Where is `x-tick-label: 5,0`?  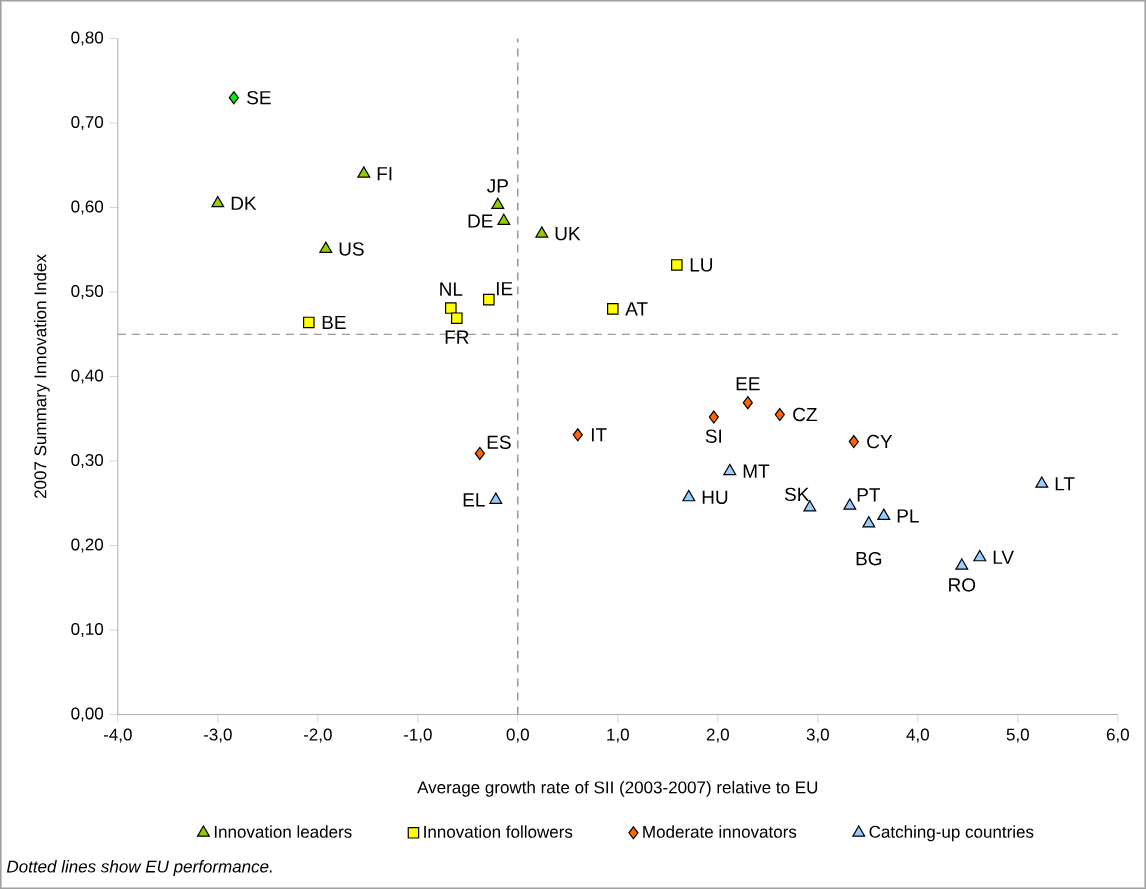
x-tick-label: 5,0 is located at coordinates (1017, 735).